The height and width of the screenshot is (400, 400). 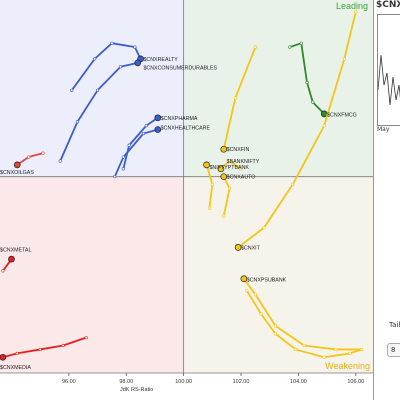 What do you see at coordinates (44, 348) in the screenshot?
I see `series-cnxmedia` at bounding box center [44, 348].